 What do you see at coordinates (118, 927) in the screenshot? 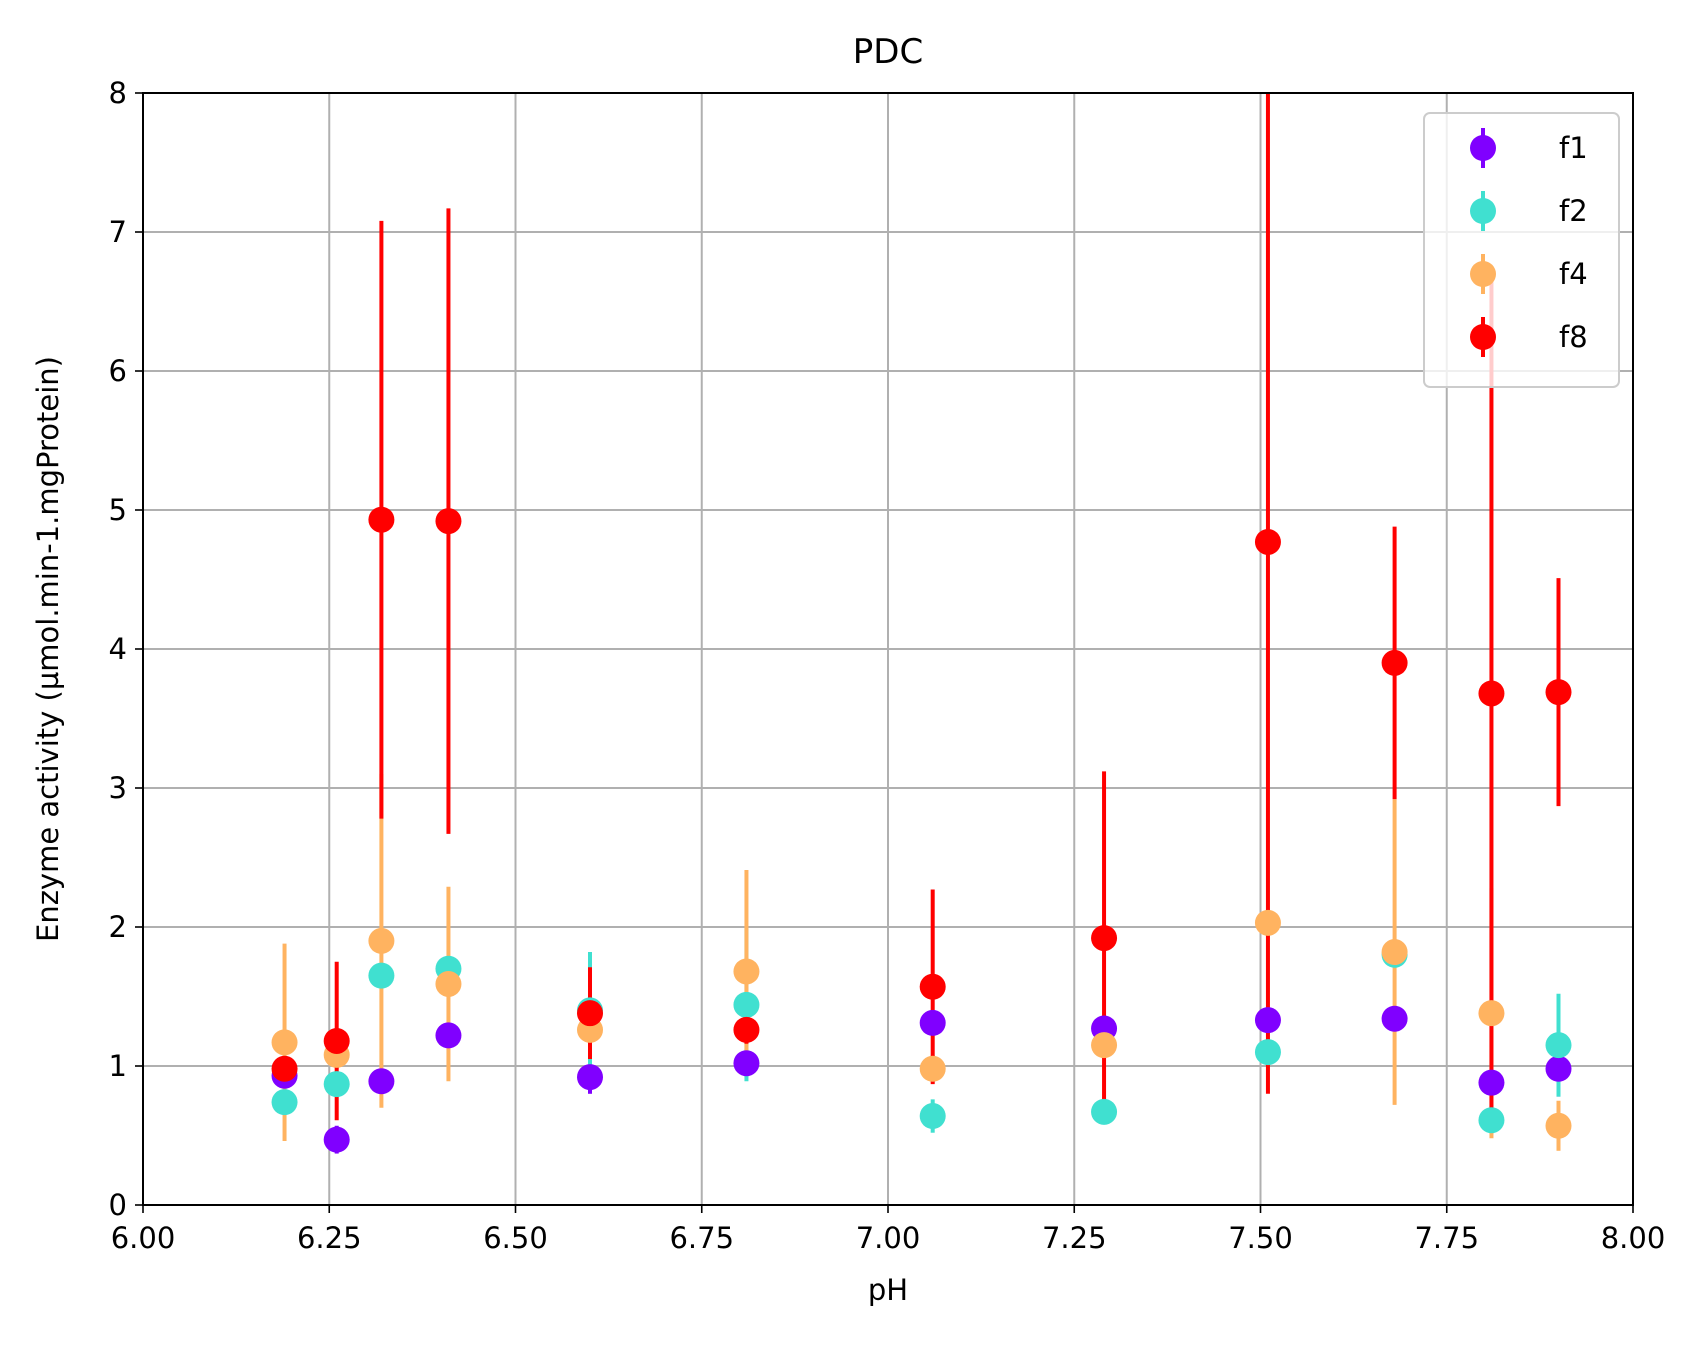
I see `y-tick-label: 2` at bounding box center [118, 927].